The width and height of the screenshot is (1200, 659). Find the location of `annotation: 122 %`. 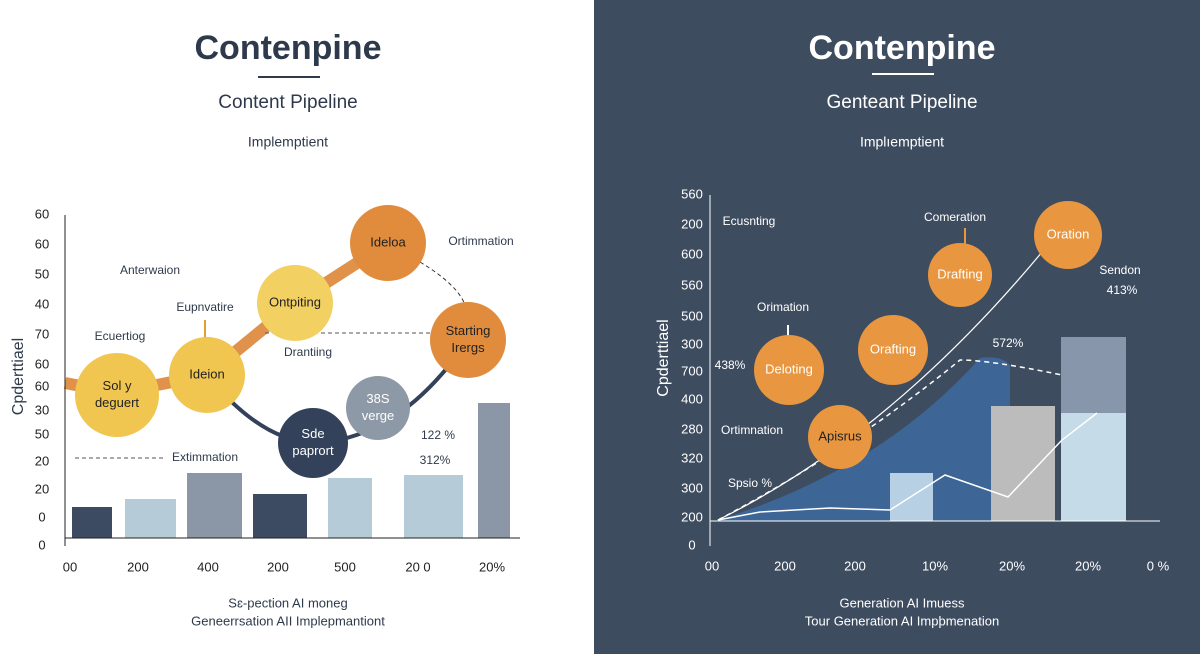

annotation: 122 % is located at coordinates (438, 435).